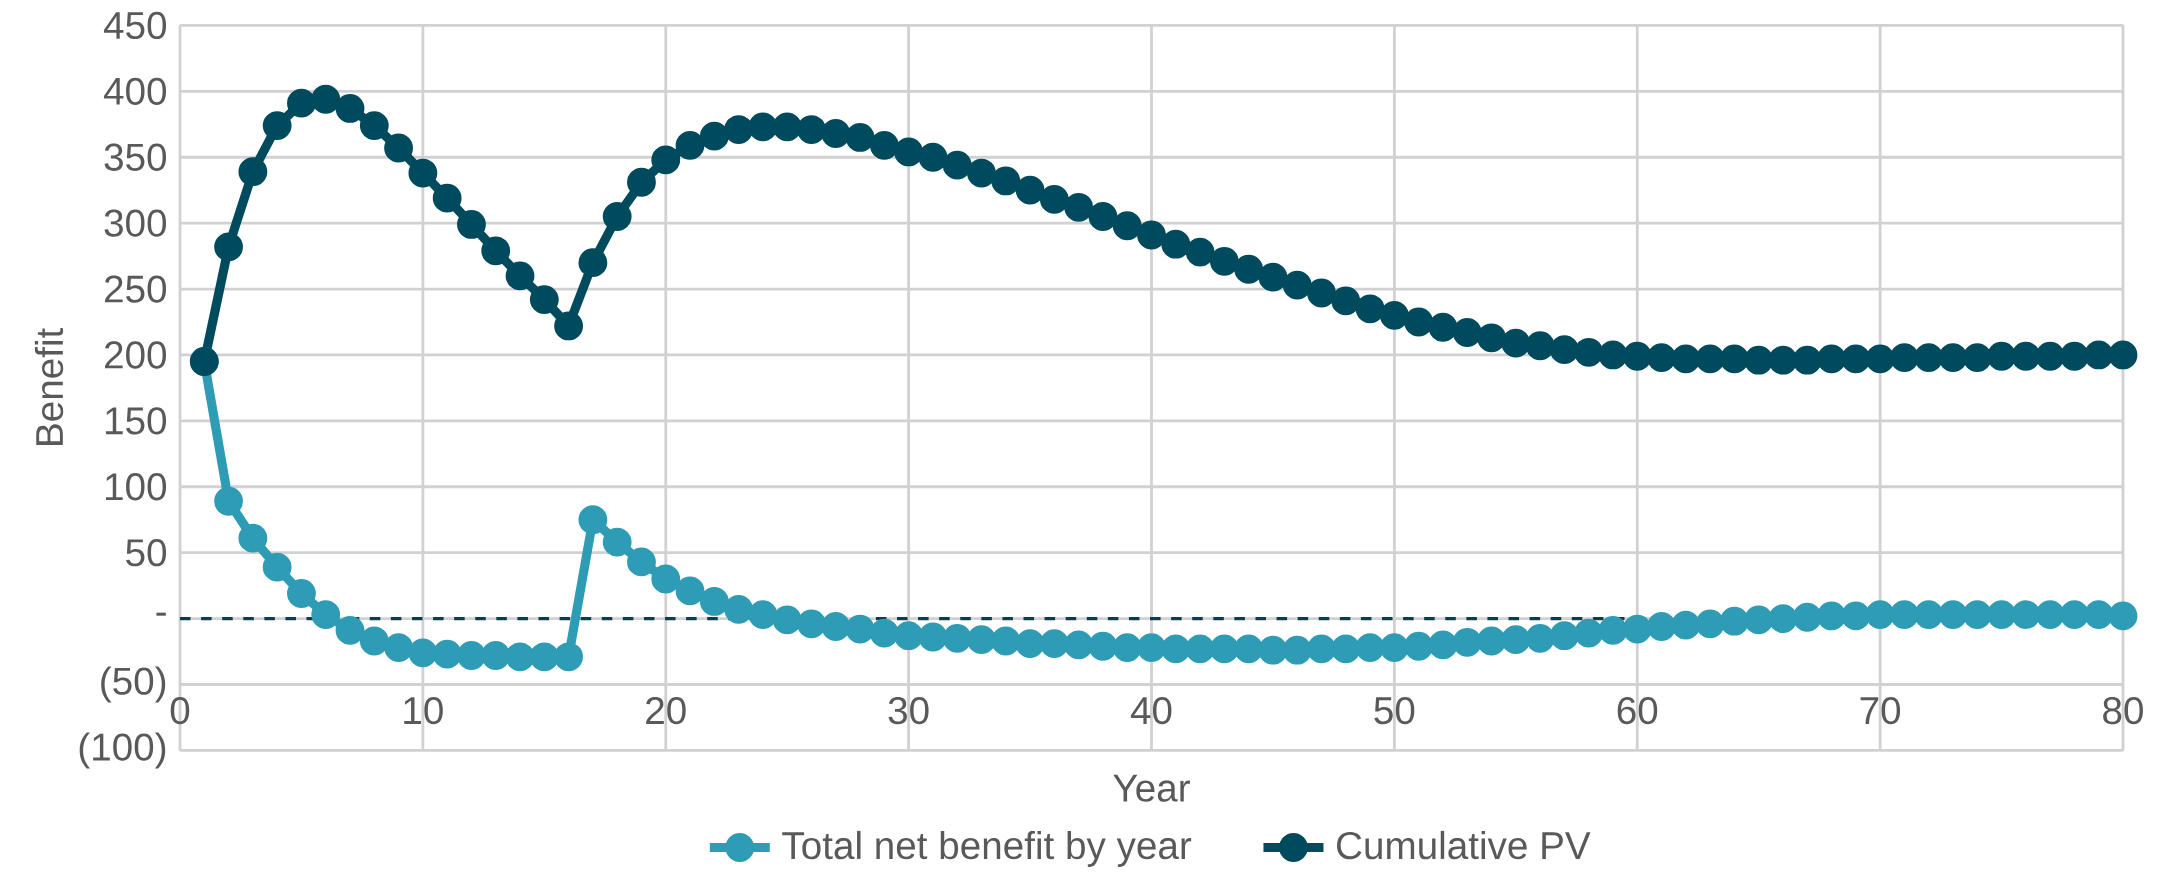 The width and height of the screenshot is (2170, 878). Describe the element at coordinates (135, 223) in the screenshot. I see `y-tick-label: 300` at that location.